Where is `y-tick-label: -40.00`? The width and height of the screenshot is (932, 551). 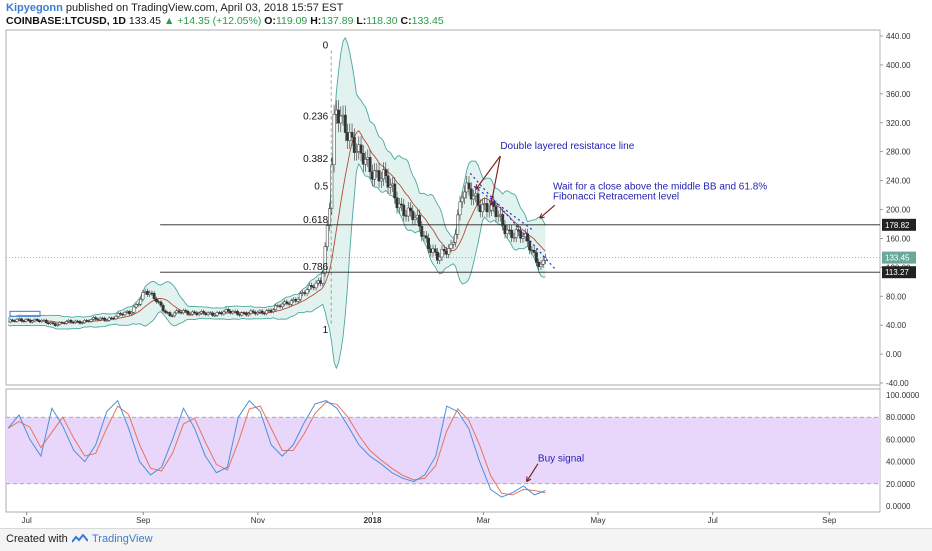 y-tick-label: -40.00 is located at coordinates (897, 383).